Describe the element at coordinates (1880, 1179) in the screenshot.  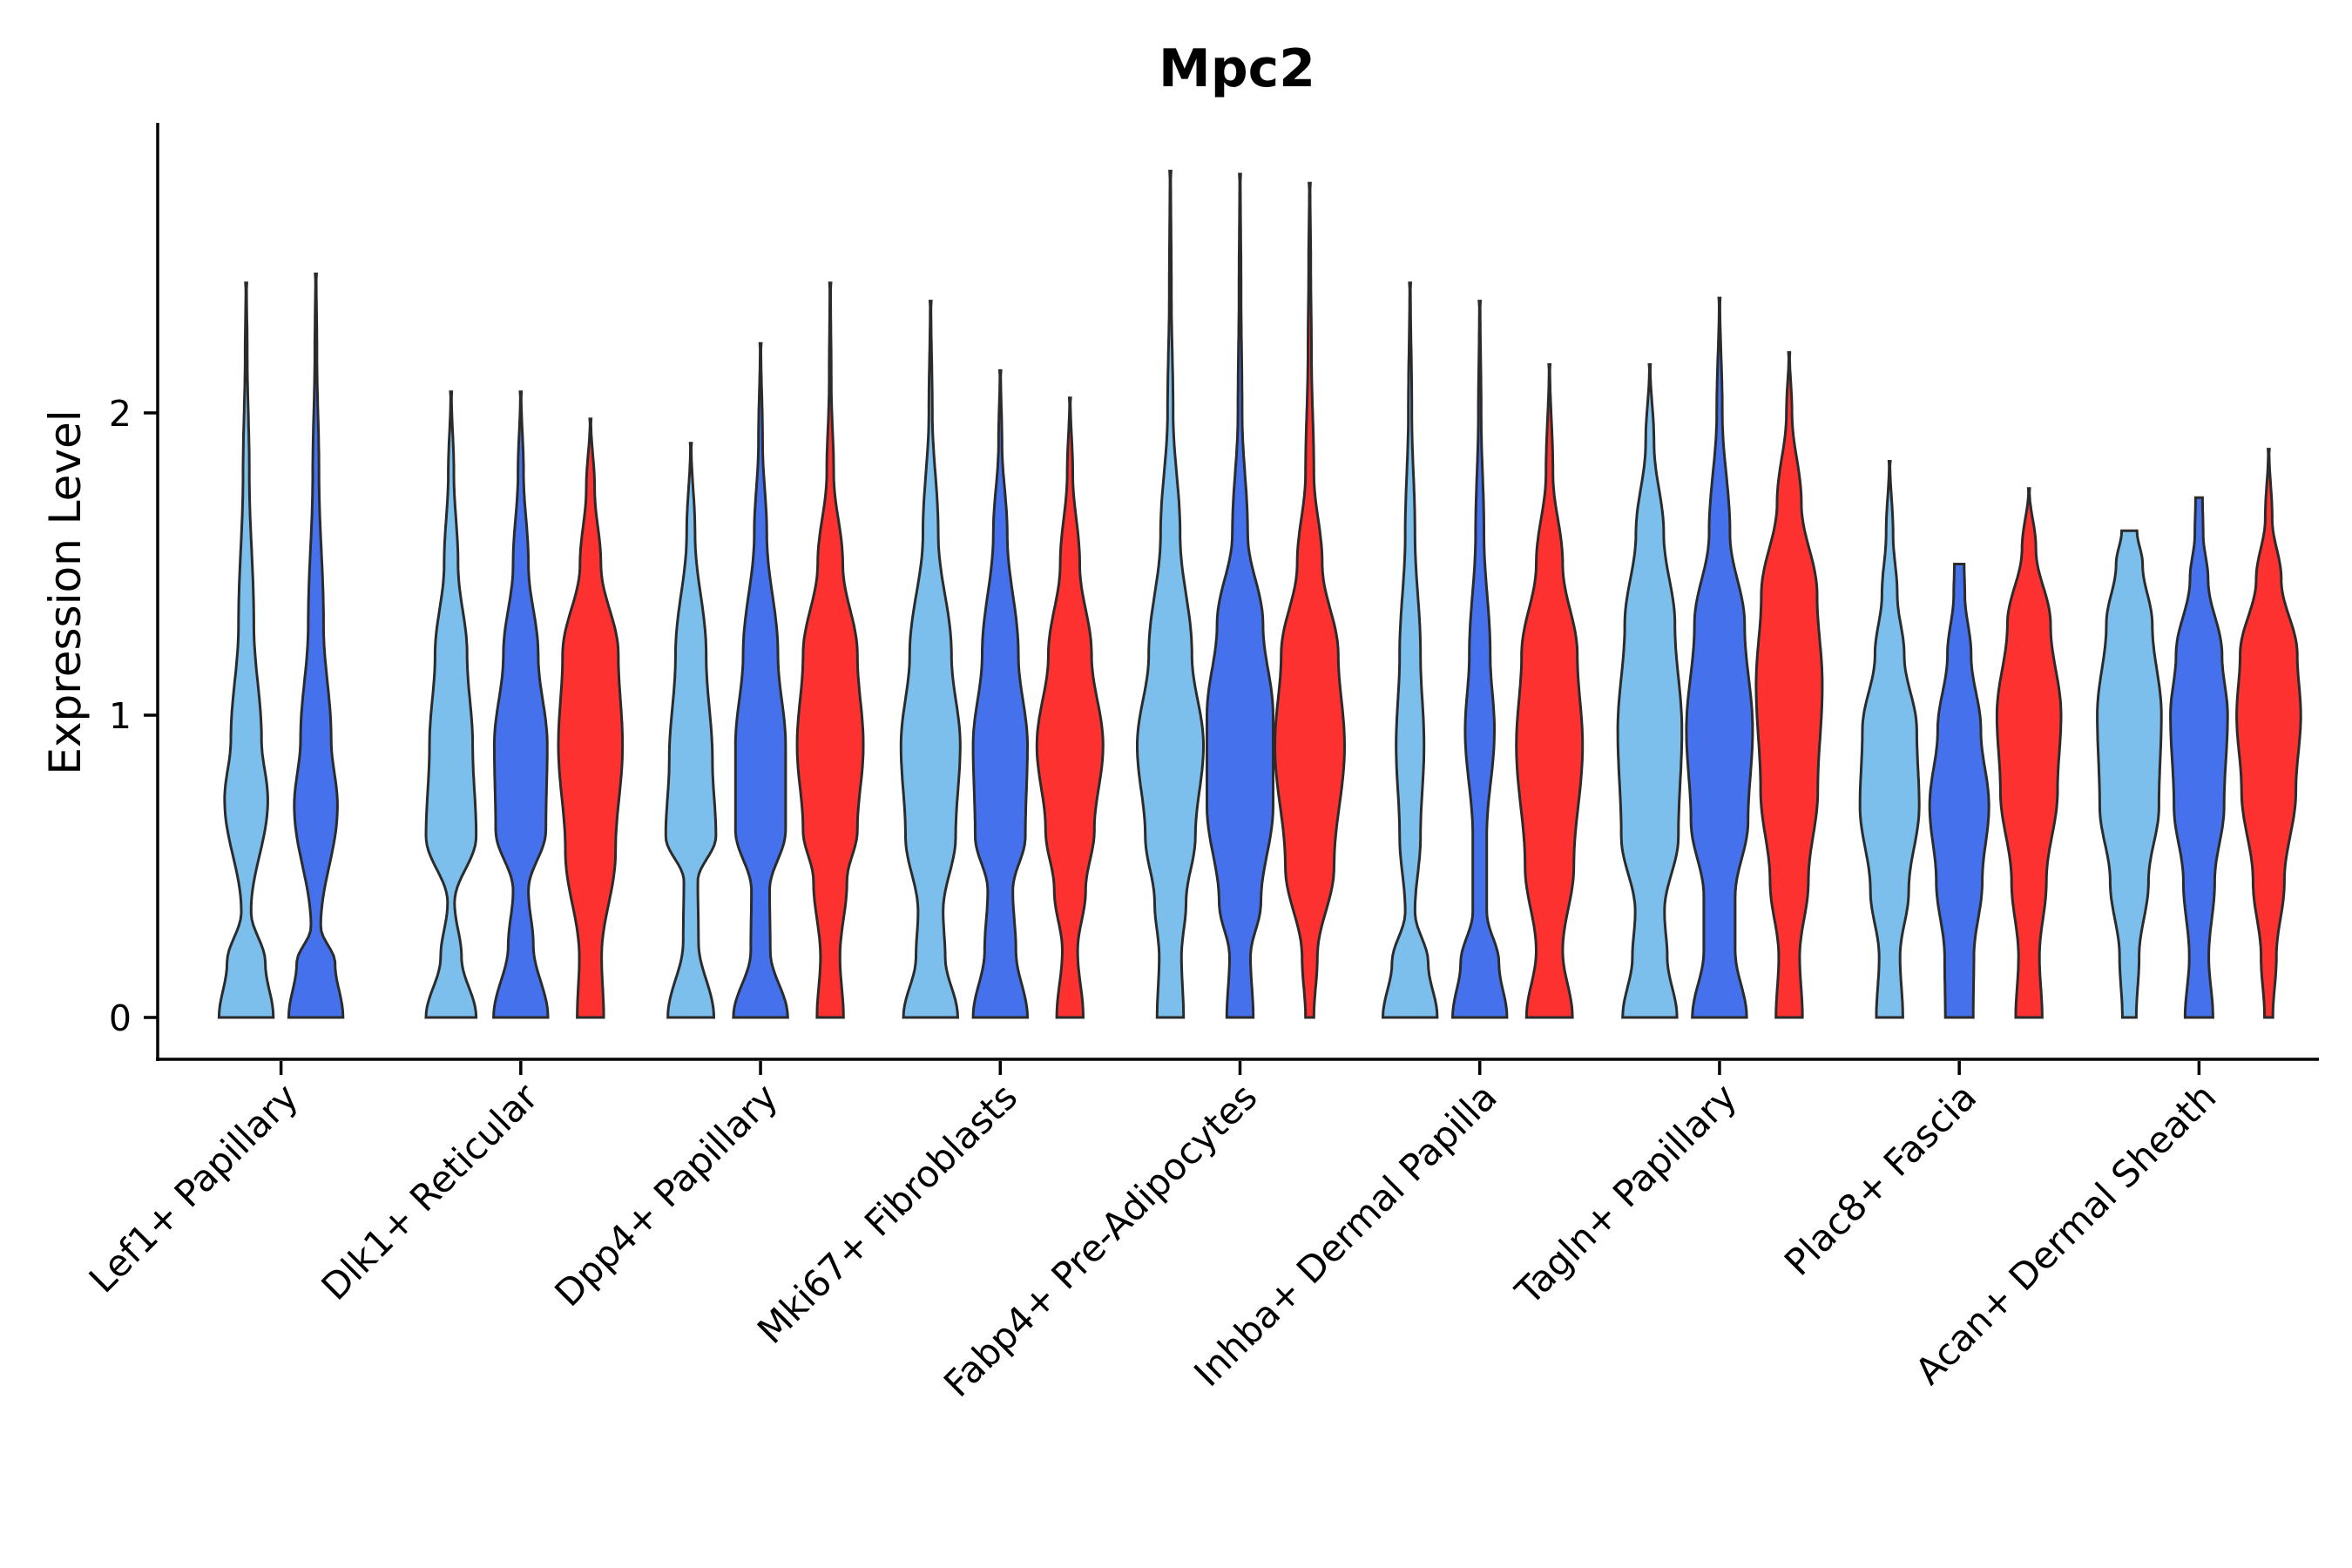
I see `x-tick-label-plac8-fascia: Plac8+ Fascia` at that location.